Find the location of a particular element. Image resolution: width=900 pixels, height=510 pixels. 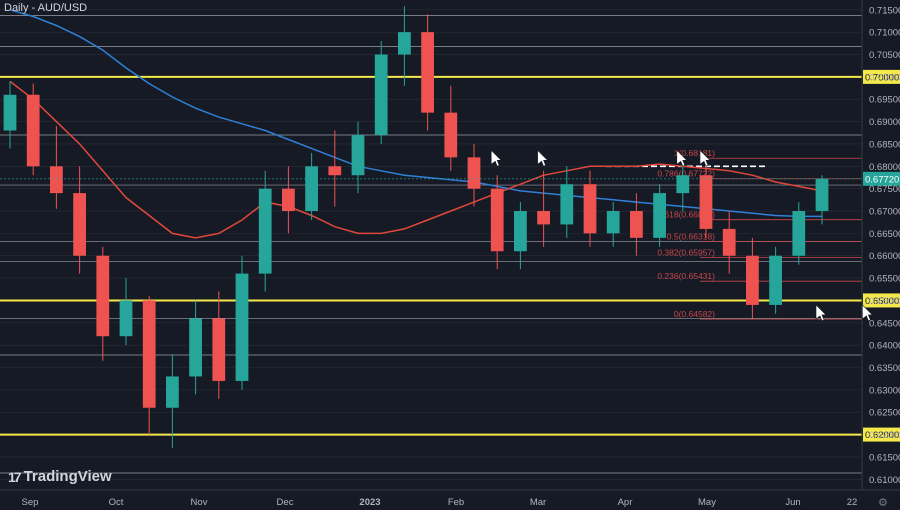

current-price-label: 0.67720 is located at coordinates (882, 179).